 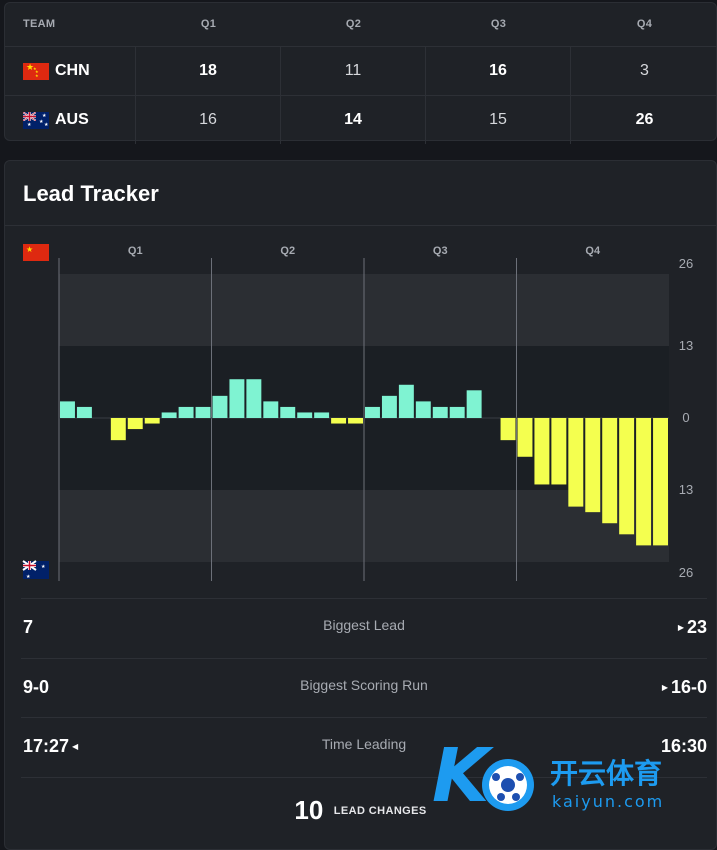 What do you see at coordinates (608, 801) in the screenshot?
I see `svg-text: kaiyun.com` at bounding box center [608, 801].